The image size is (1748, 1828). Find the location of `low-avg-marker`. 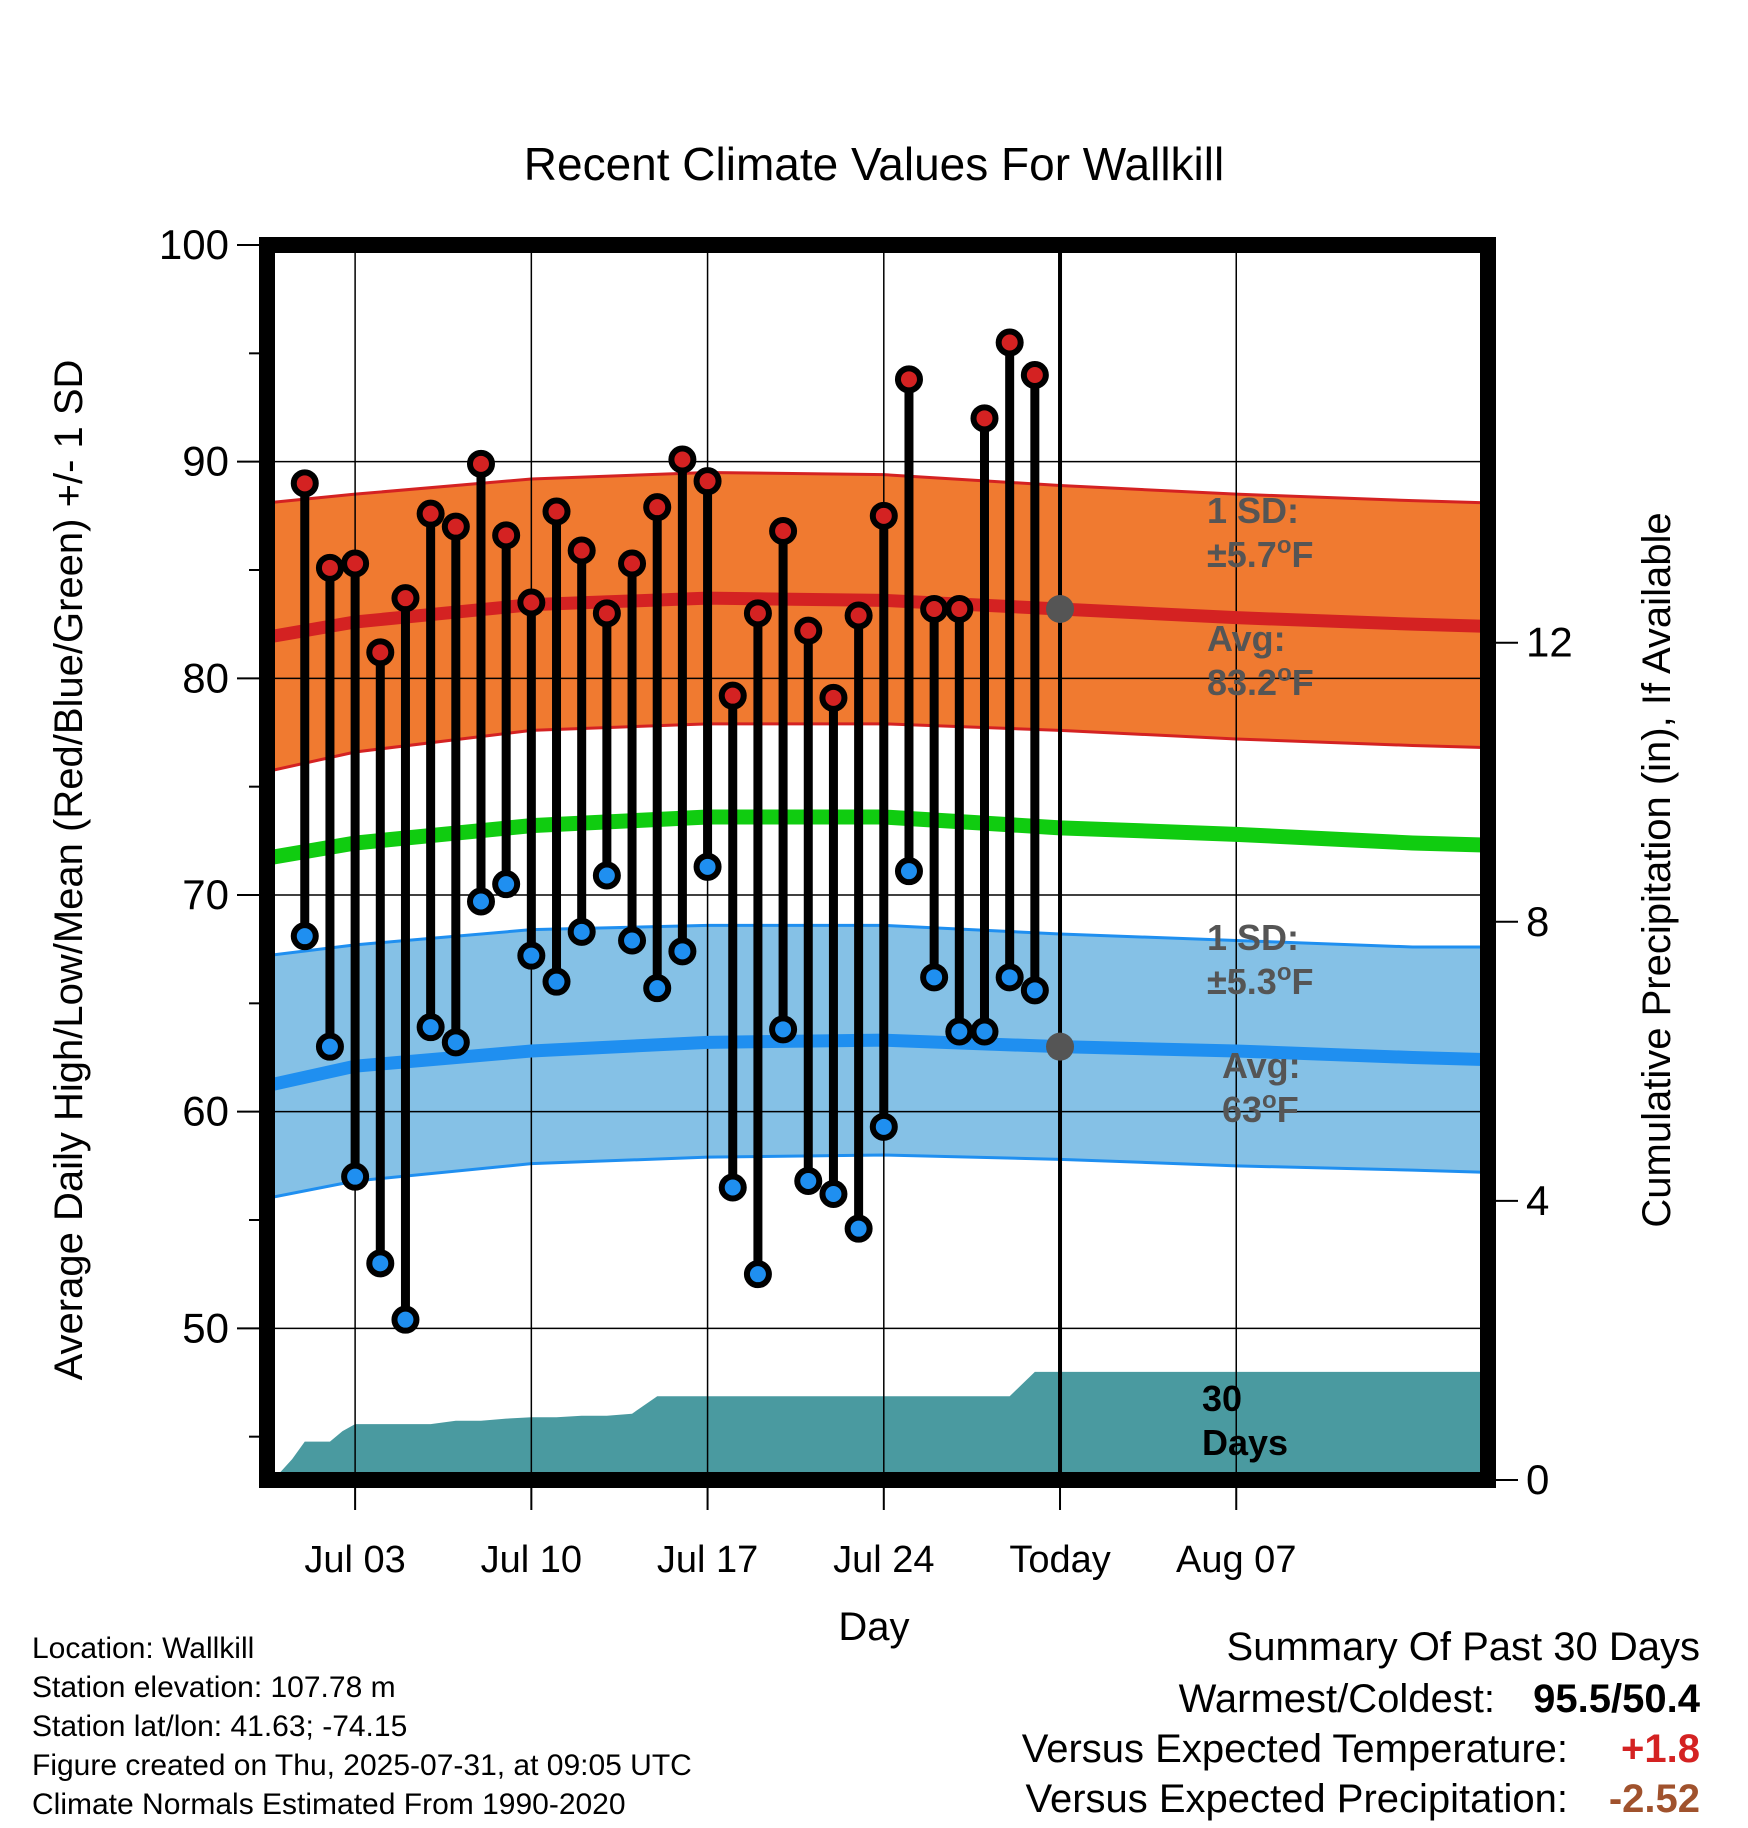

low-avg-marker is located at coordinates (1060, 1046).